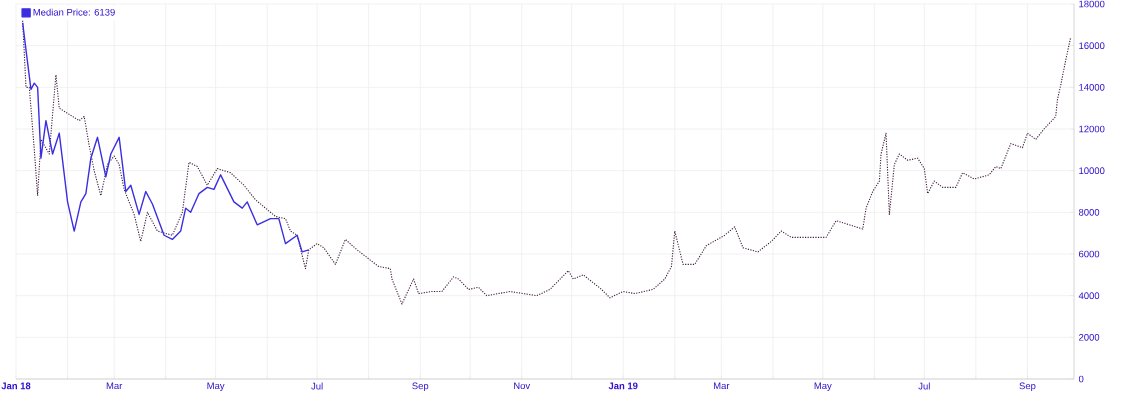  Describe the element at coordinates (1092, 129) in the screenshot. I see `y-tick-label: 12000` at that location.